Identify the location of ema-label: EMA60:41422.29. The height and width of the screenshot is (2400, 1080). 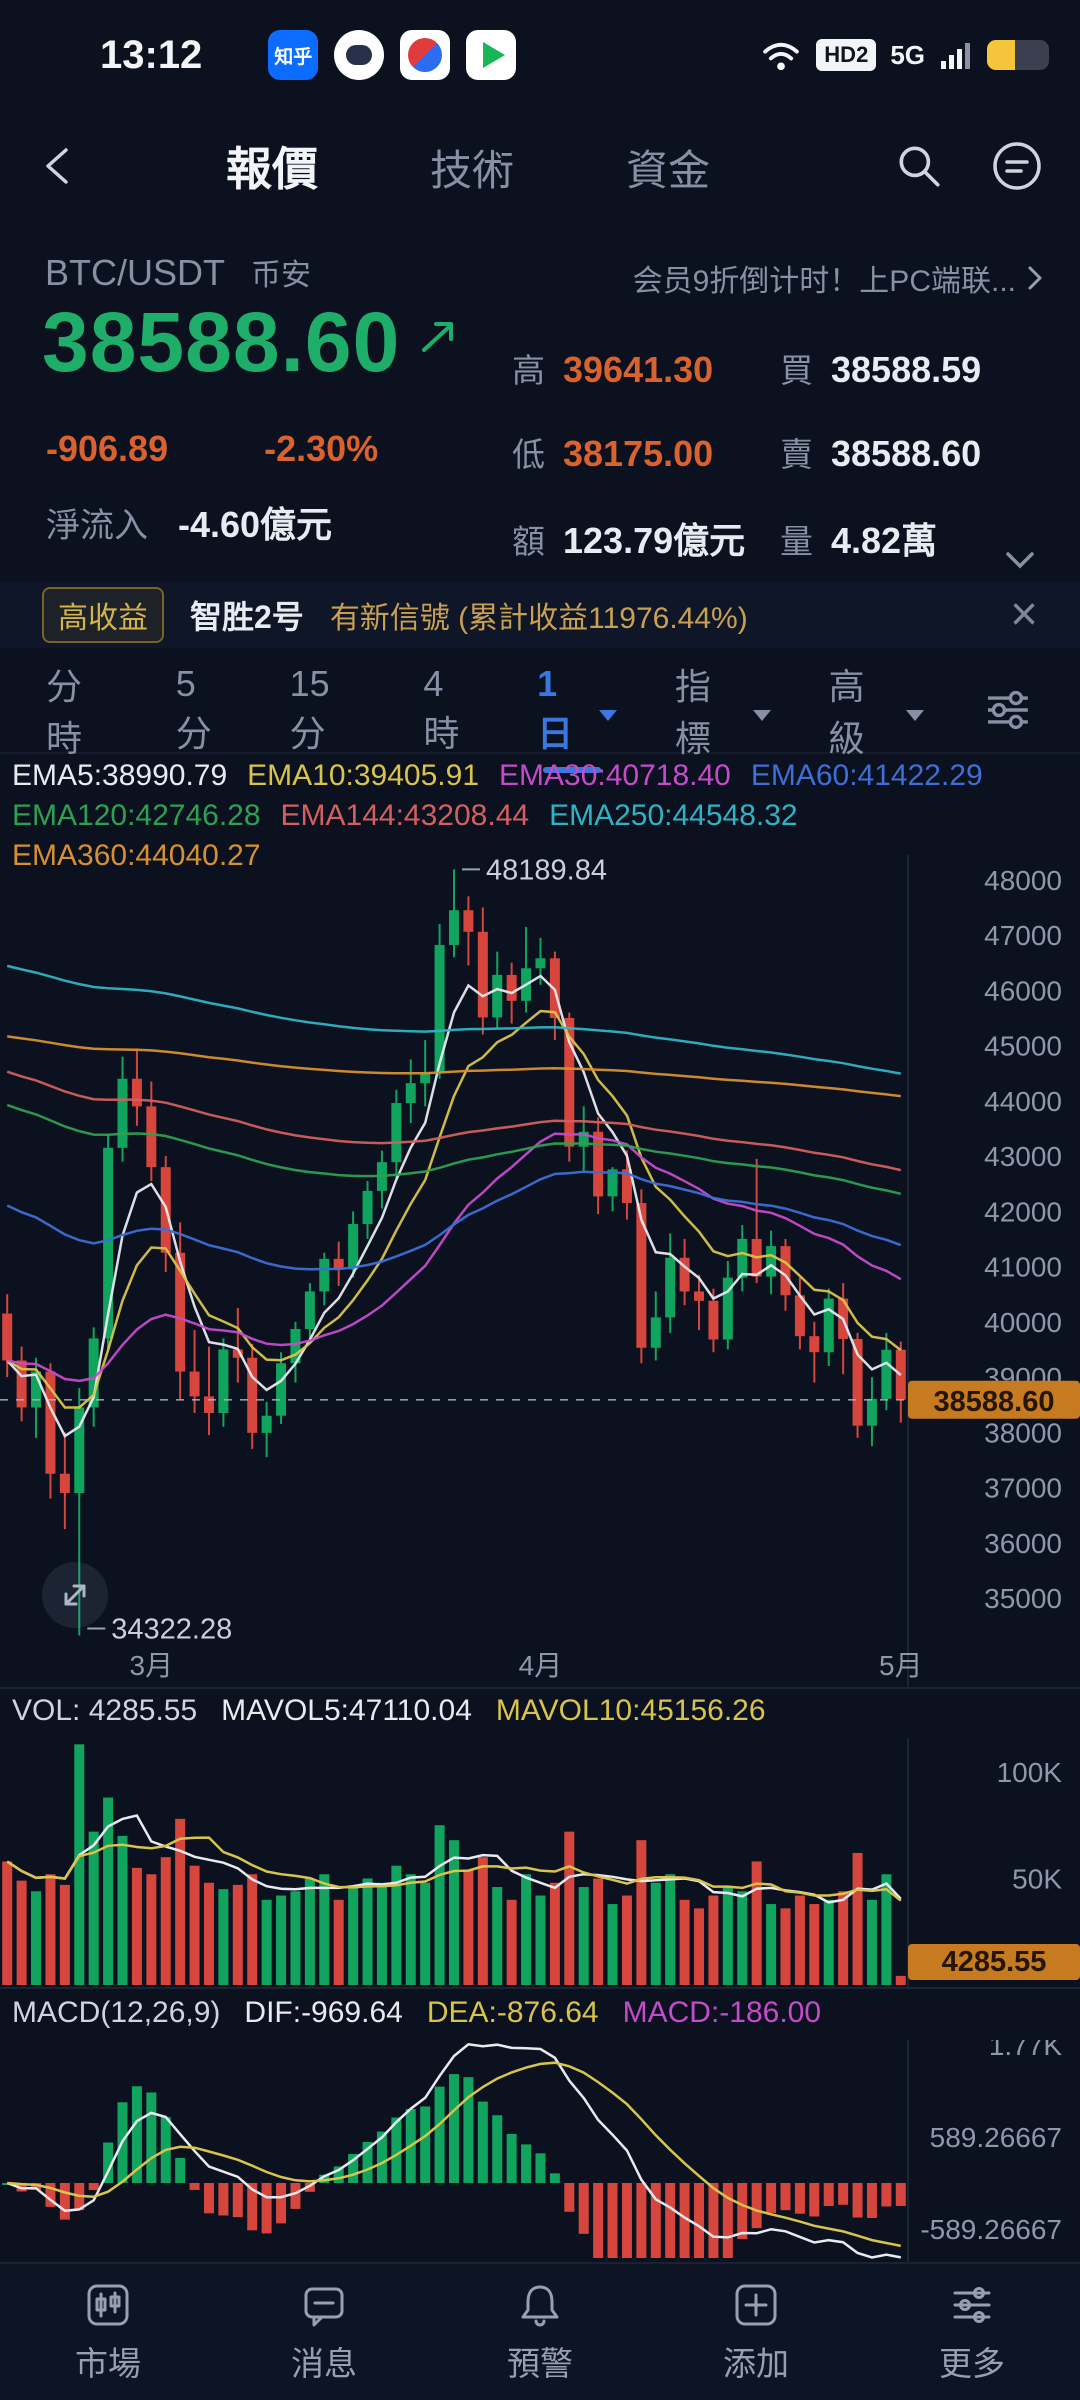
(866, 775).